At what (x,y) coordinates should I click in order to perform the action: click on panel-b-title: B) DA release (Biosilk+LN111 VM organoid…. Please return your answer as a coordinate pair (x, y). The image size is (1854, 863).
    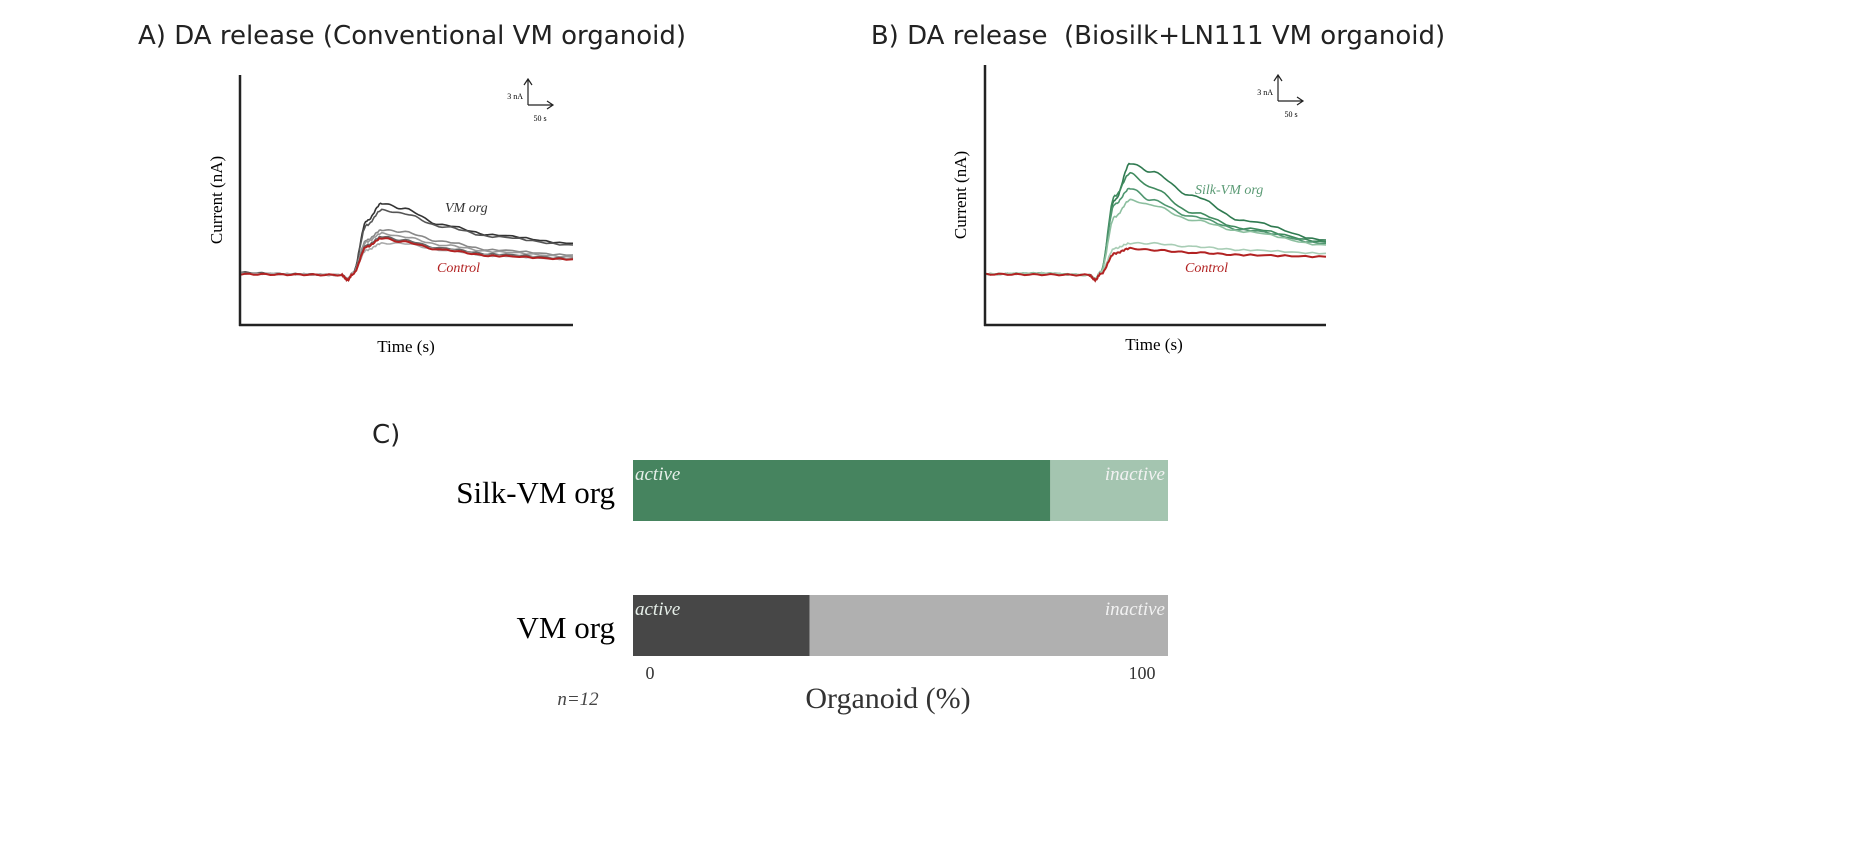
    Looking at the image, I should click on (1158, 36).